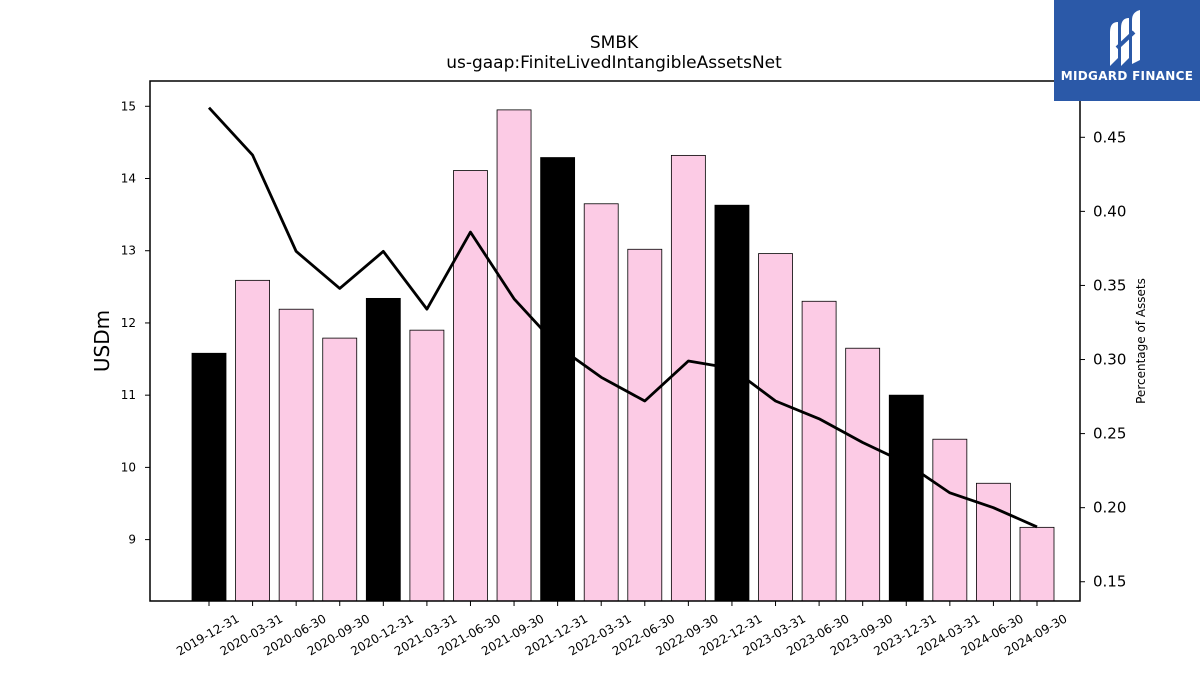  I want to click on logo-mark-icon, so click(1125, 38).